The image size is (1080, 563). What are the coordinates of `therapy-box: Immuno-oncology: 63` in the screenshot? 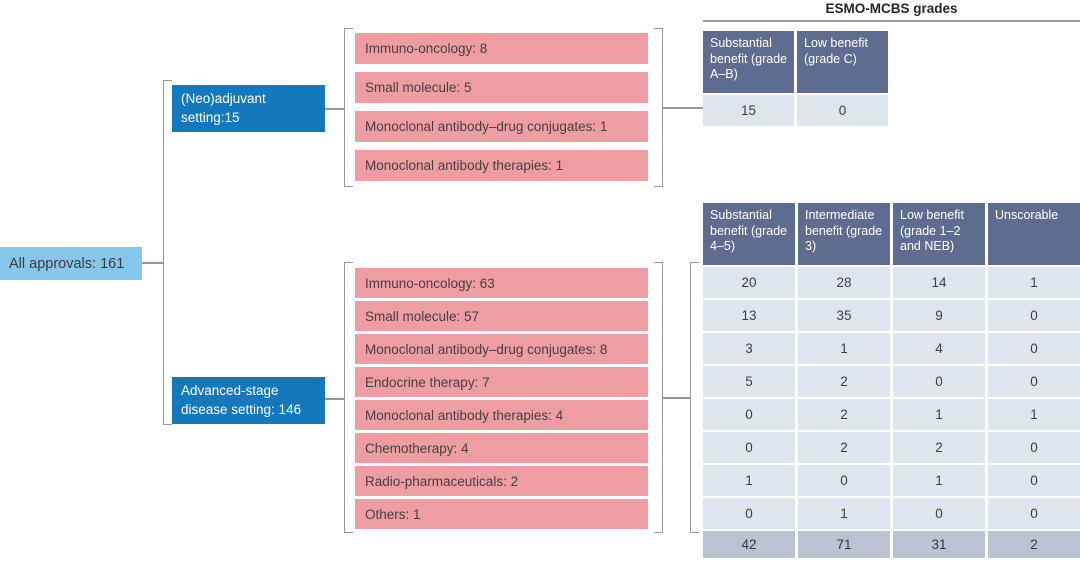 It's located at (501, 283).